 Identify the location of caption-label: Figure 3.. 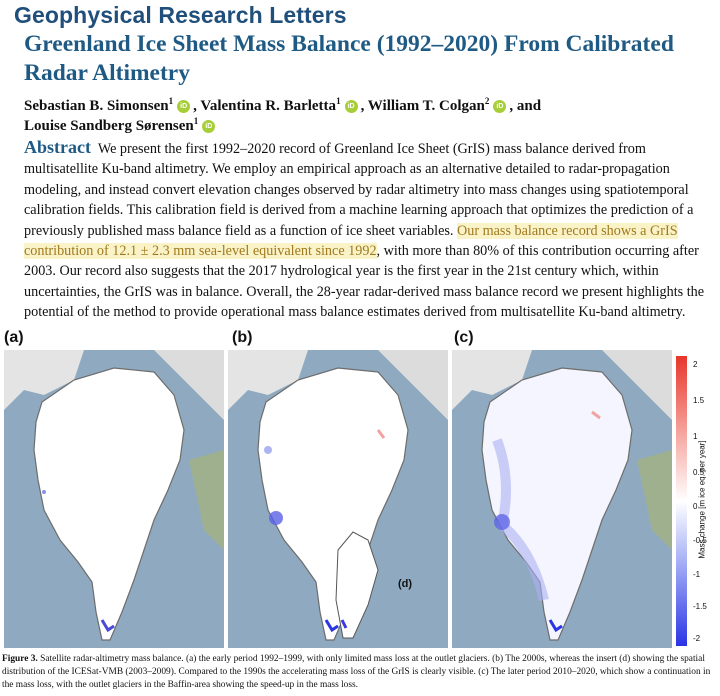
(20, 659).